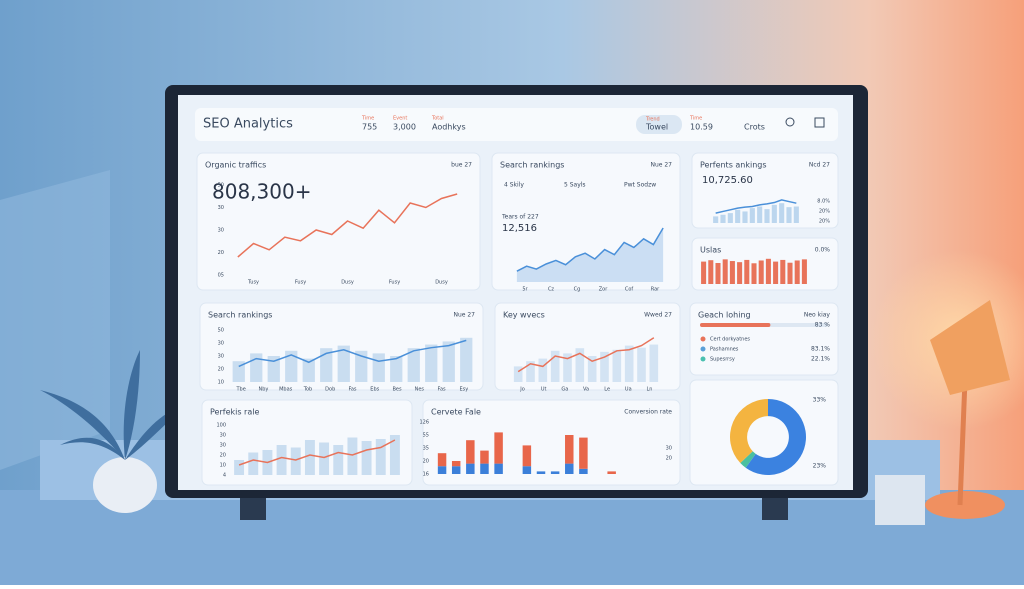 The width and height of the screenshot is (1024, 589). Describe the element at coordinates (224, 476) in the screenshot. I see `y-label: 4` at that location.